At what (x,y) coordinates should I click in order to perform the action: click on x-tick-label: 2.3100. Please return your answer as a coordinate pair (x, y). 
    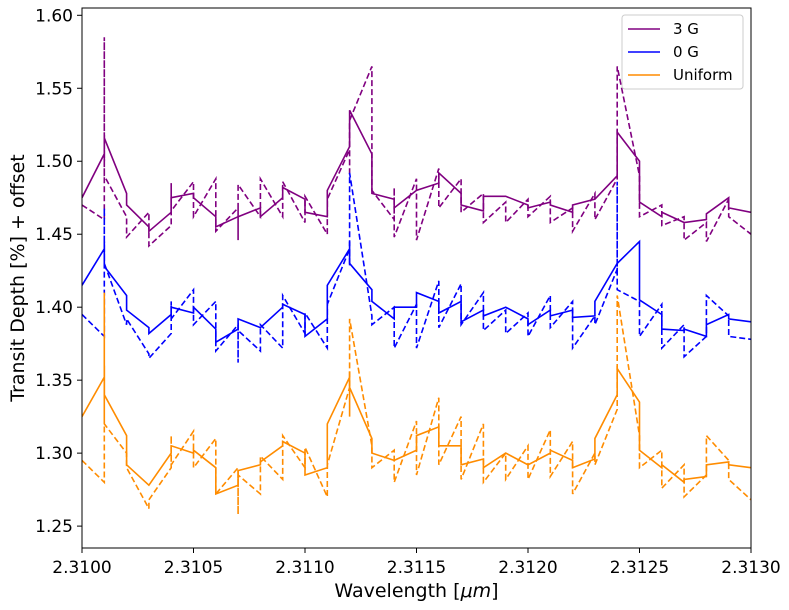
    Looking at the image, I should click on (81, 568).